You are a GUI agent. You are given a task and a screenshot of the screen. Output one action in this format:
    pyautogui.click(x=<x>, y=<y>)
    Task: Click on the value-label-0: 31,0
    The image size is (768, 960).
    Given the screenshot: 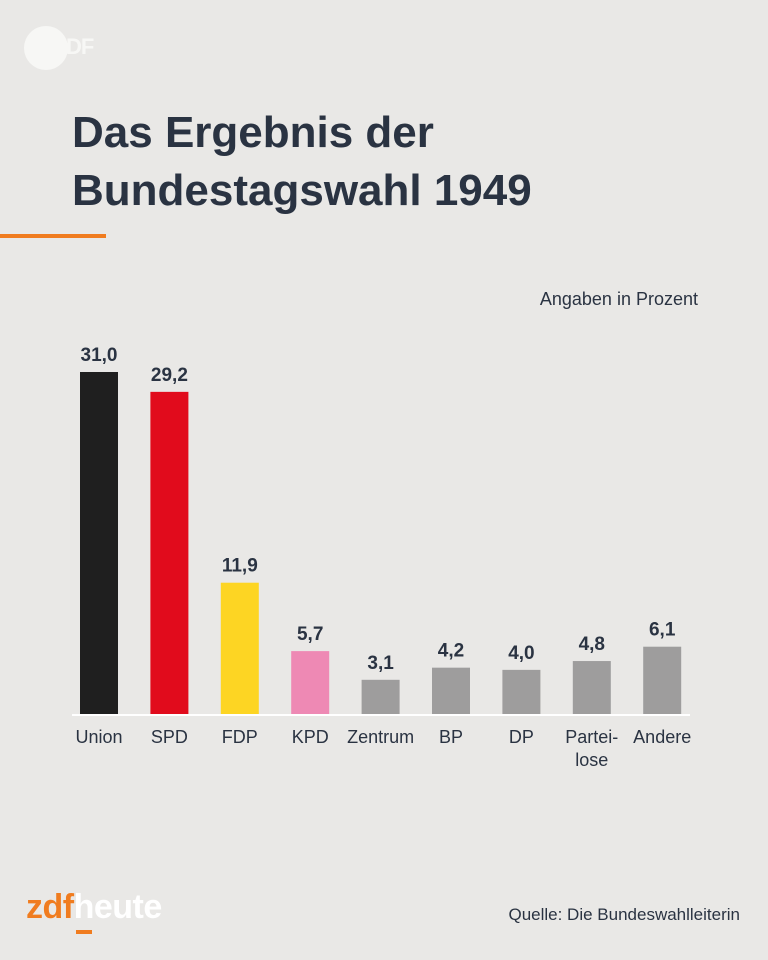 What is the action you would take?
    pyautogui.click(x=99, y=355)
    